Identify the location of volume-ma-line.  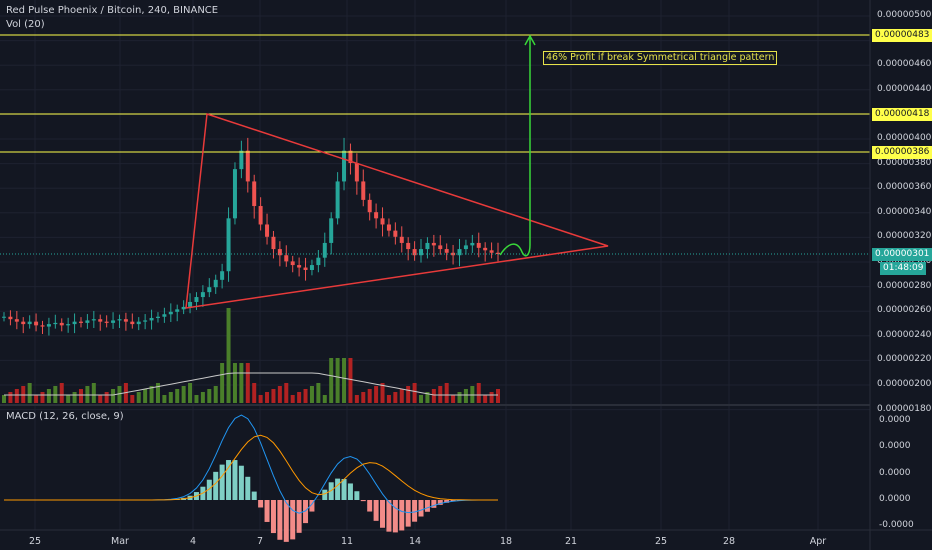
(251, 384).